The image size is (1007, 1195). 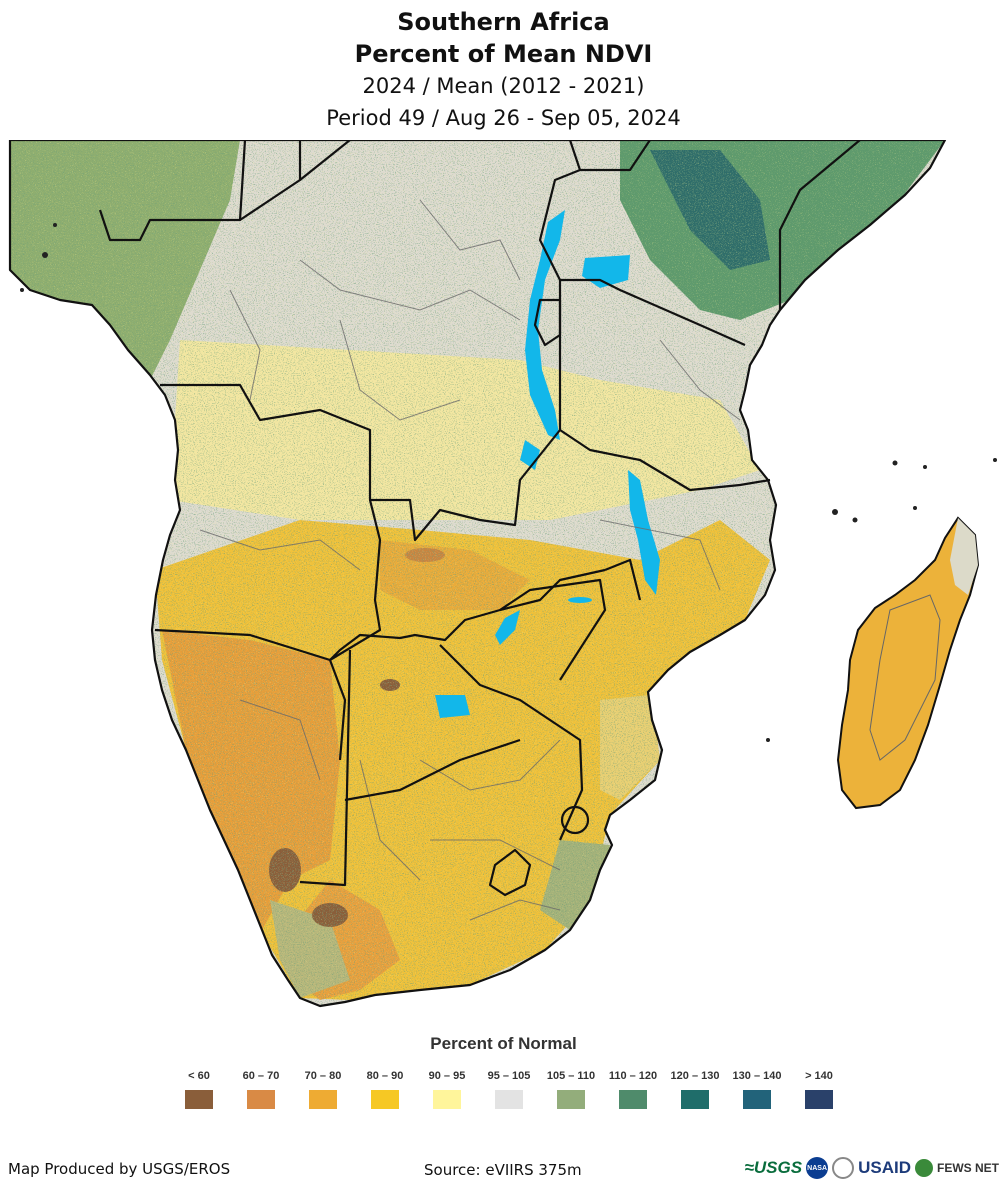 I want to click on source-credit: Source: eVIIRS 375m, so click(x=503, y=1170).